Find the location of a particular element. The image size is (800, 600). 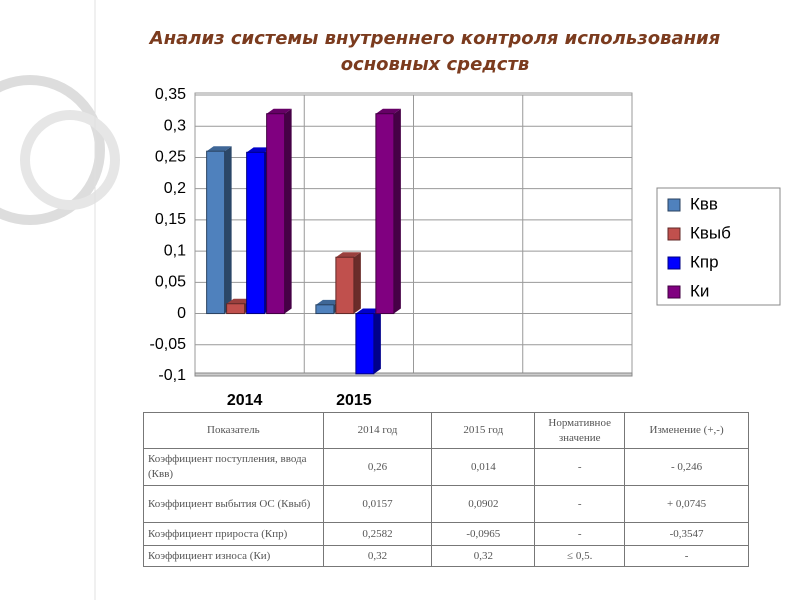

y-tick-label: 0,15 is located at coordinates (170, 219).